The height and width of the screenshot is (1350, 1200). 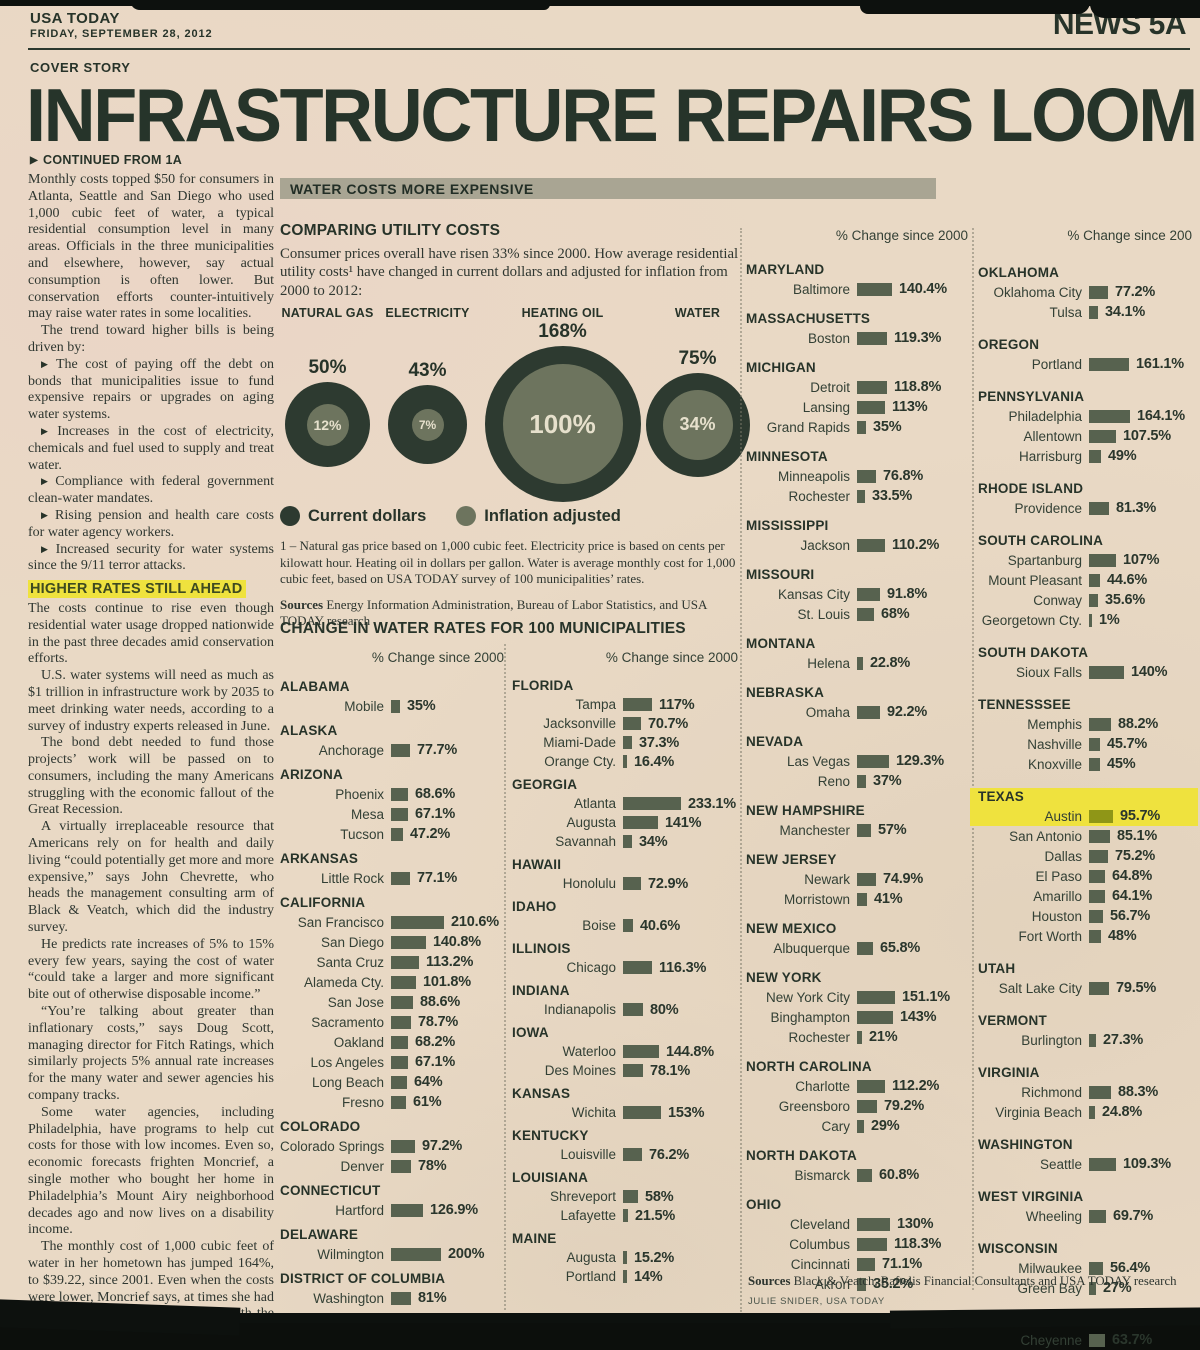 I want to click on city-label: Burlington, so click(x=1051, y=1040).